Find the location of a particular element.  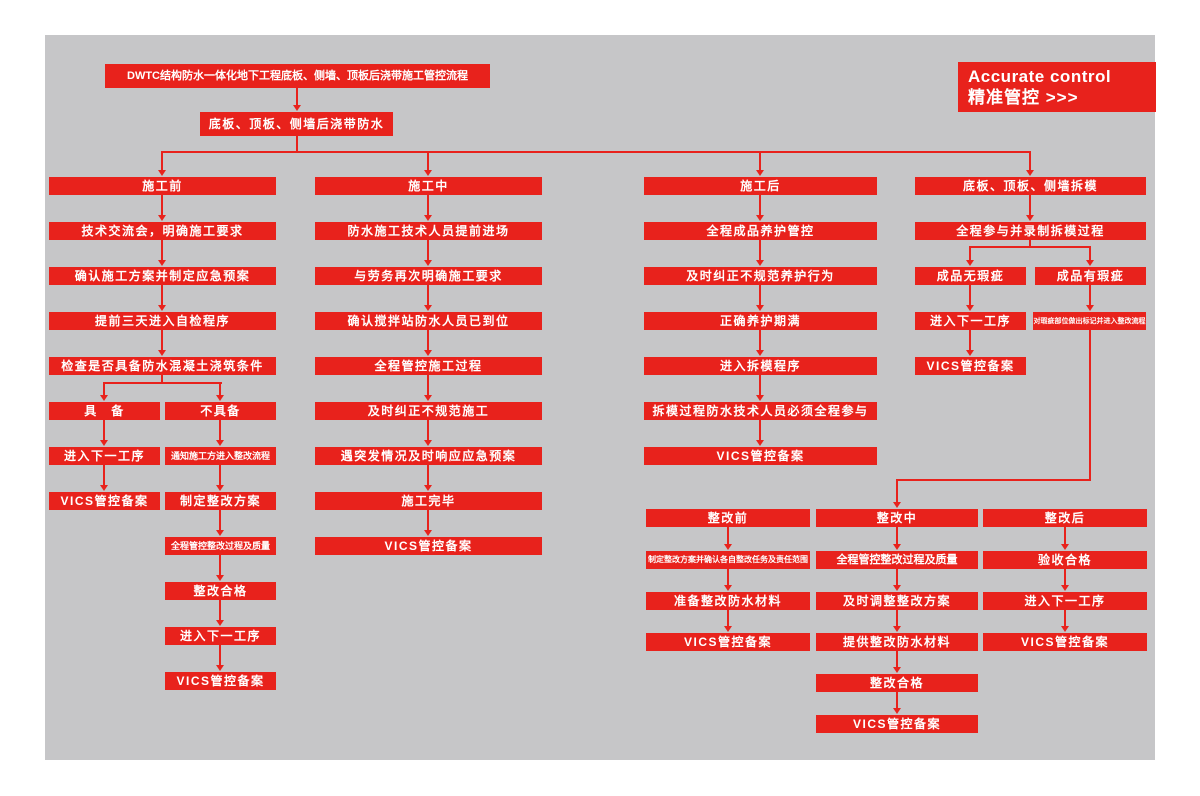

make-rectification-plan: 制定整改方案 is located at coordinates (220, 501).